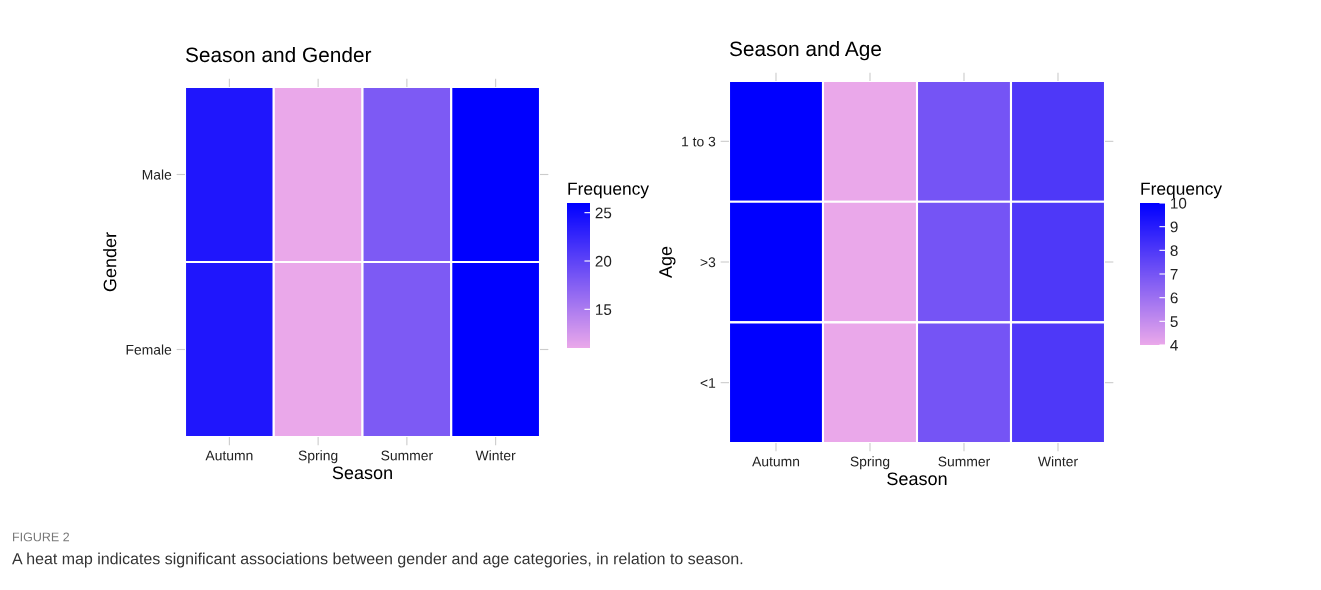 Image resolution: width=1321 pixels, height=590 pixels. What do you see at coordinates (1179, 203) in the screenshot?
I see `color-bar-label: 10` at bounding box center [1179, 203].